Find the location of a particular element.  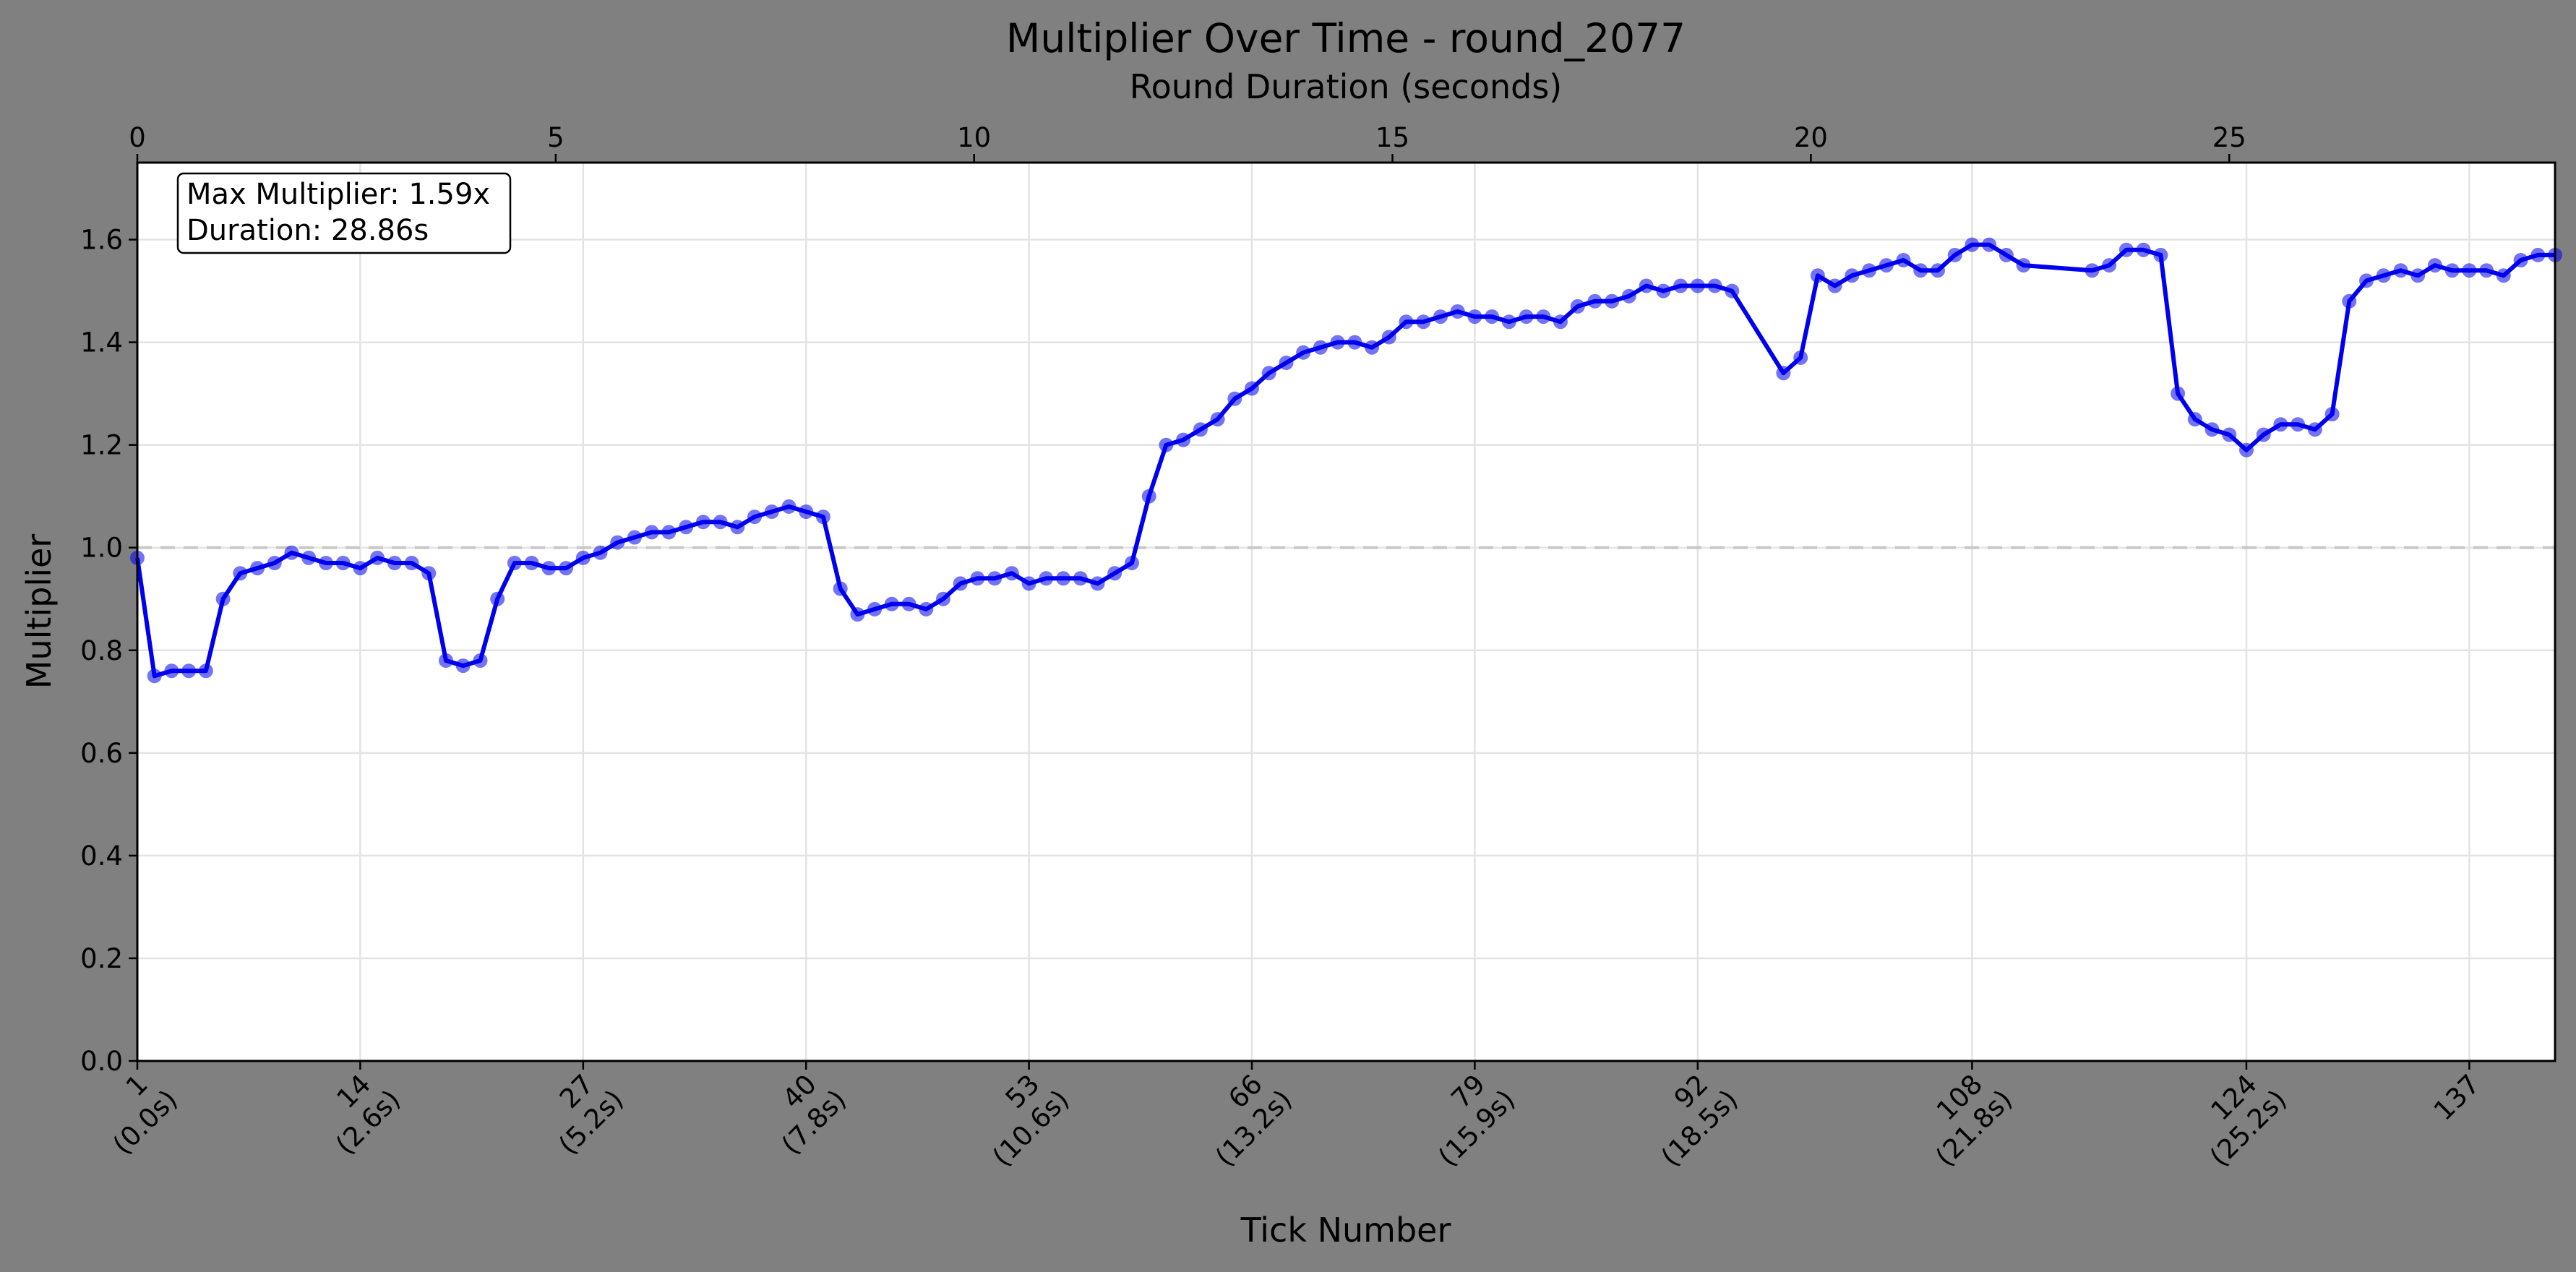

y-tick-label: 1.6 is located at coordinates (102, 240).